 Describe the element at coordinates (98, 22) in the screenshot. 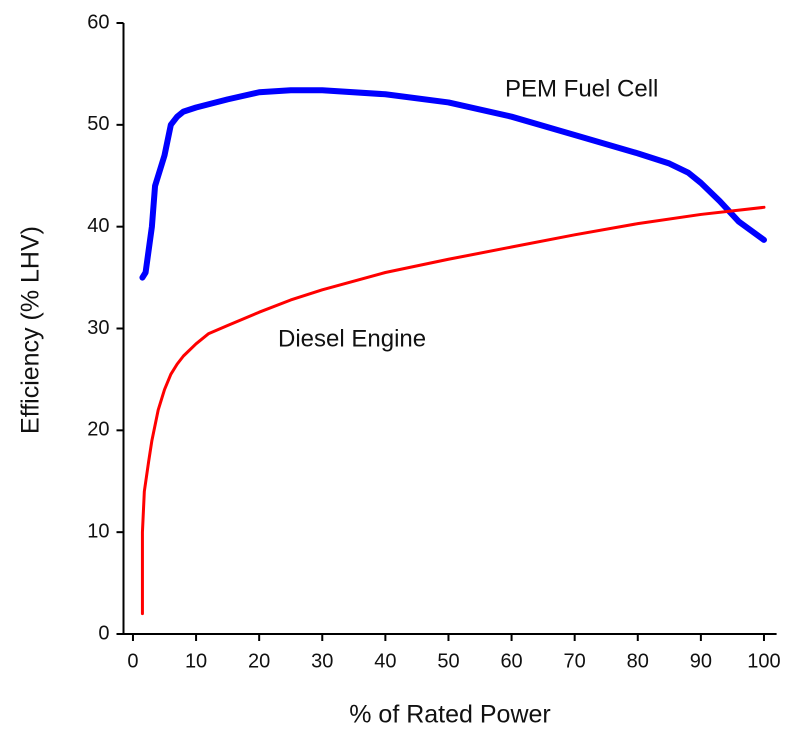

I see `y-tick-label: 60` at that location.